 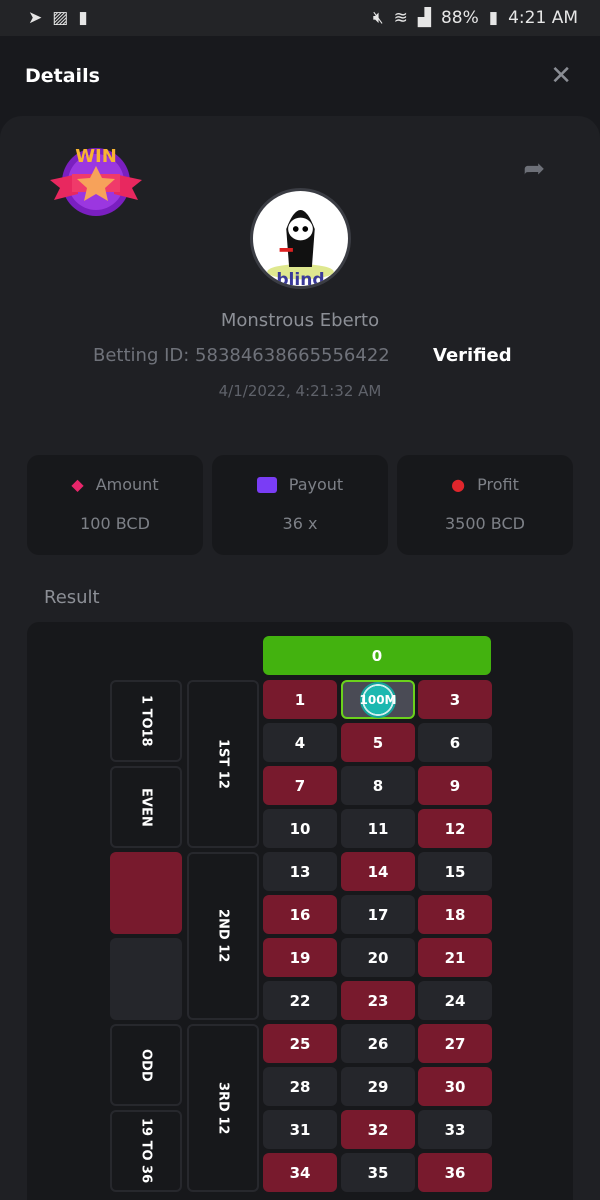 What do you see at coordinates (115, 523) in the screenshot?
I see `stat-value: 100 BCD` at bounding box center [115, 523].